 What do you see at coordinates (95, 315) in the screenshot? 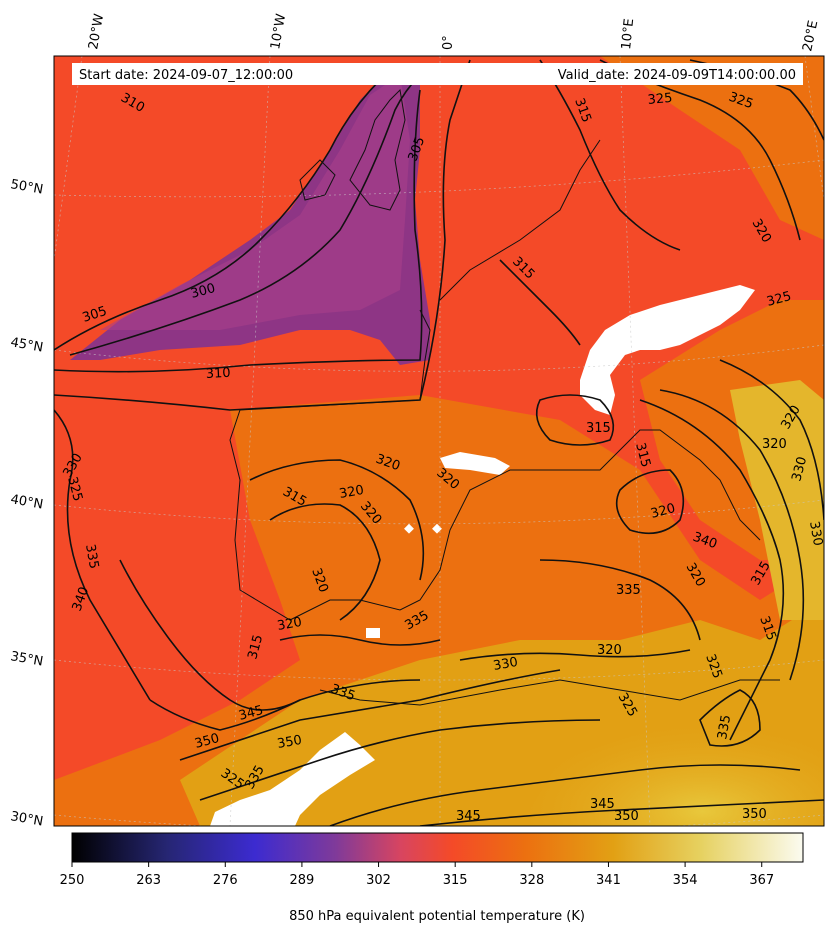
I see `contour-label: 305` at bounding box center [95, 315].